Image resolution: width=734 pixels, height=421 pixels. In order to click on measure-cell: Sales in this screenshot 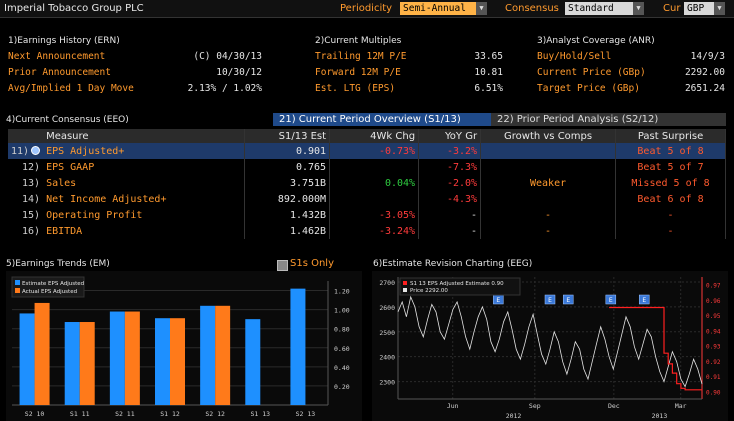, I will do `click(144, 183)`.